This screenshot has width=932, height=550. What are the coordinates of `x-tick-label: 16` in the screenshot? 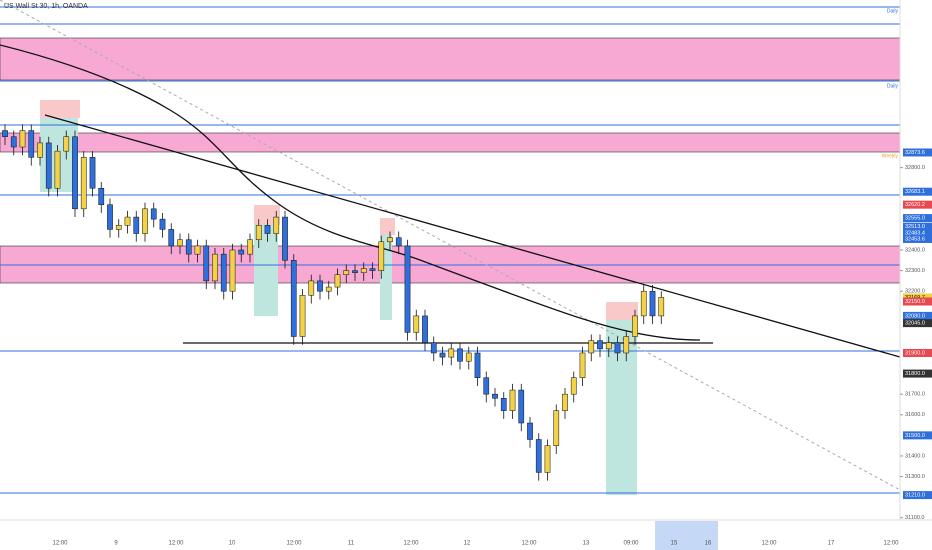 It's located at (708, 544).